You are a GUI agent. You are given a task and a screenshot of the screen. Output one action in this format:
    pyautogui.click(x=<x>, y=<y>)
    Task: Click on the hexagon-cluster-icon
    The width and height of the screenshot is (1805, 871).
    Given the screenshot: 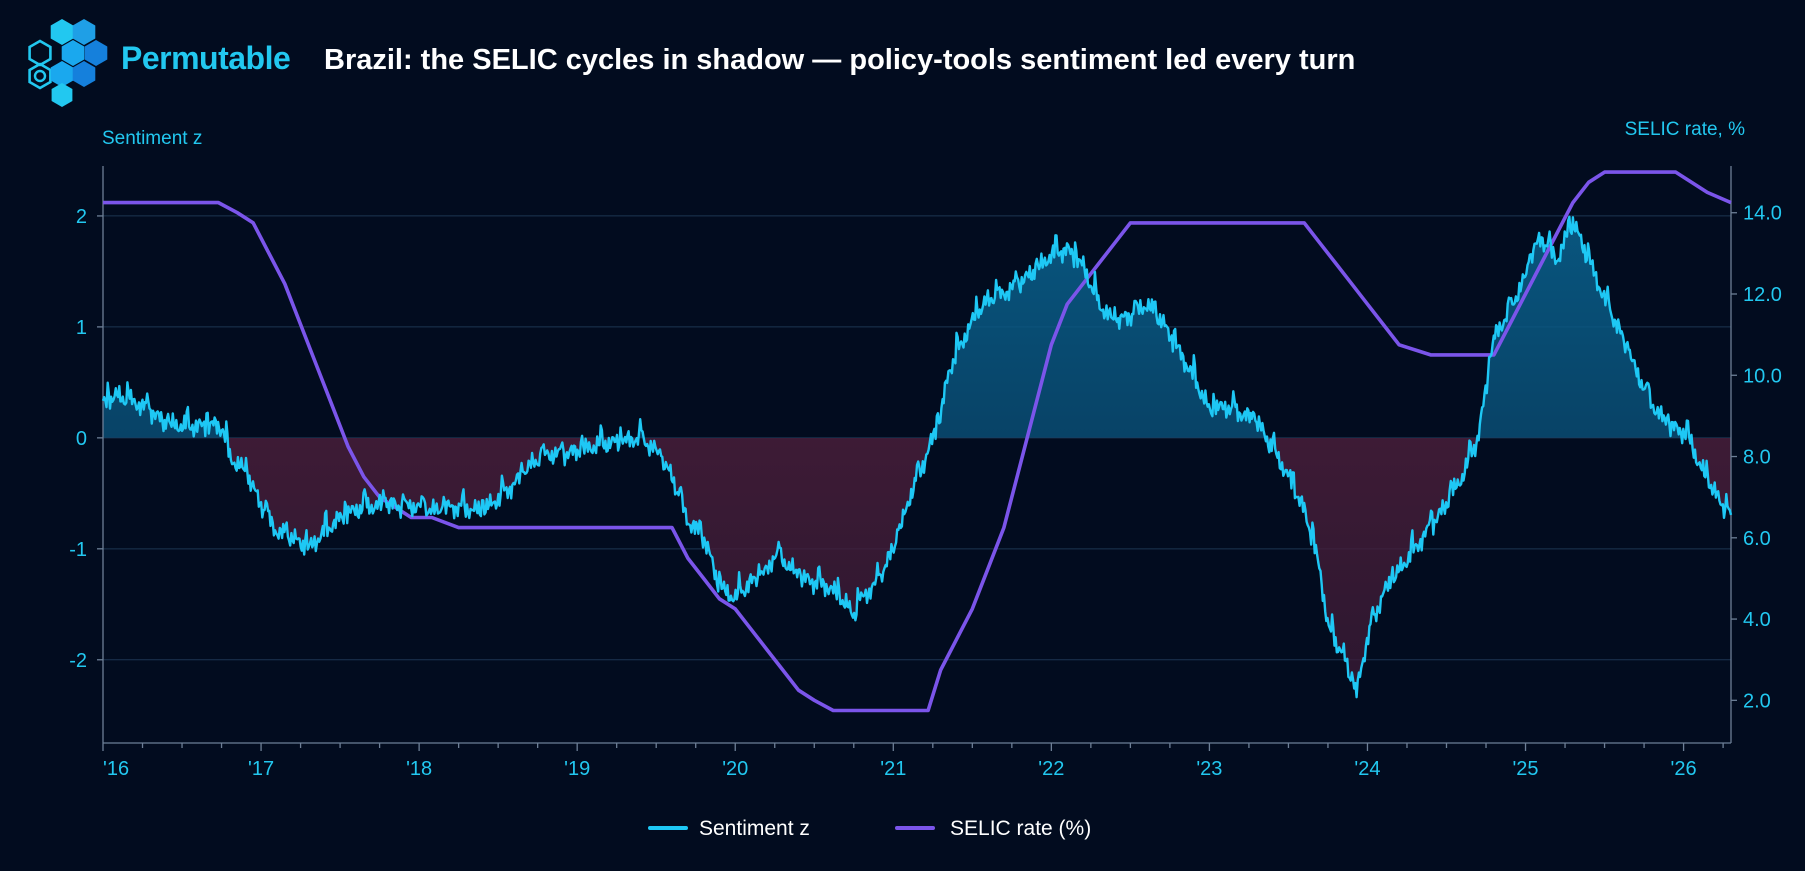 What is the action you would take?
    pyautogui.click(x=68, y=63)
    